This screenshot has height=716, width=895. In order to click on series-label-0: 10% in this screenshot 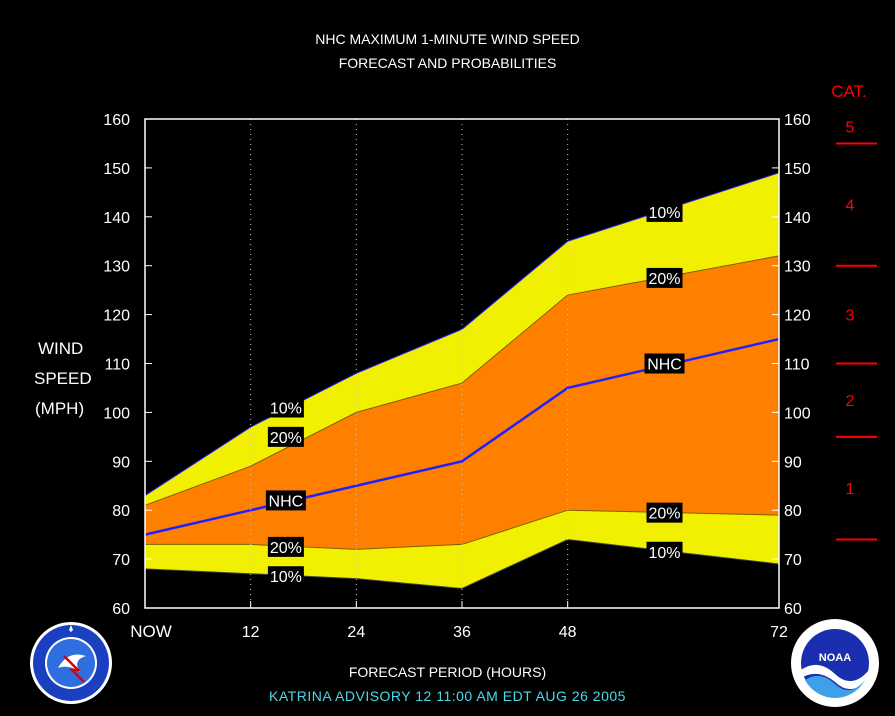, I will do `click(286, 409)`.